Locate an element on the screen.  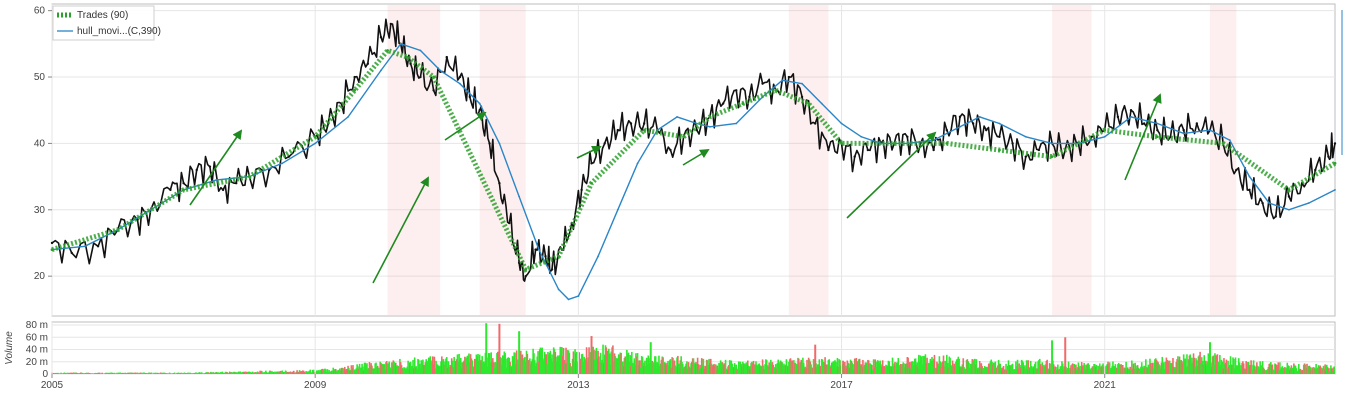
price-y-tick-label-30: 30 is located at coordinates (40, 210).